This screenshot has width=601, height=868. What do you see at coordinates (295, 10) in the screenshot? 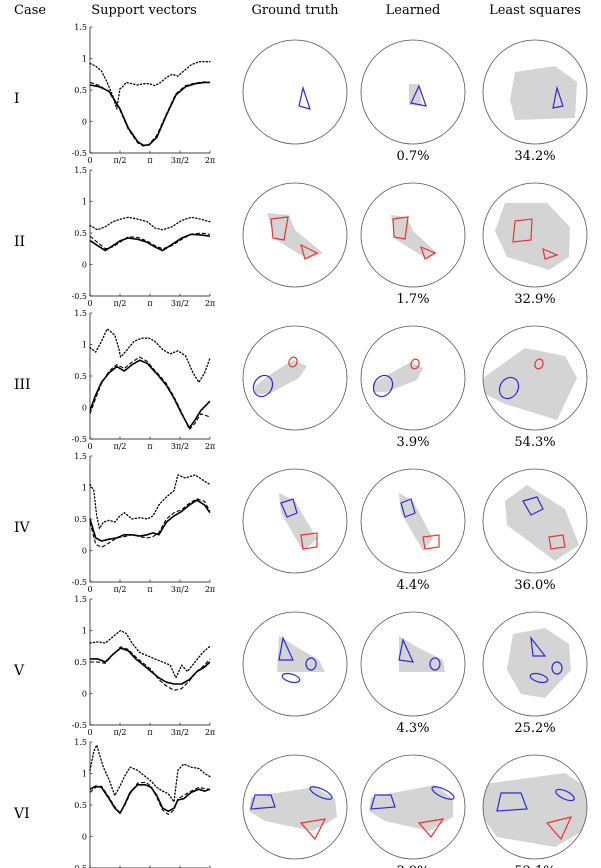
I see `header-ground-truth: Ground truth` at bounding box center [295, 10].